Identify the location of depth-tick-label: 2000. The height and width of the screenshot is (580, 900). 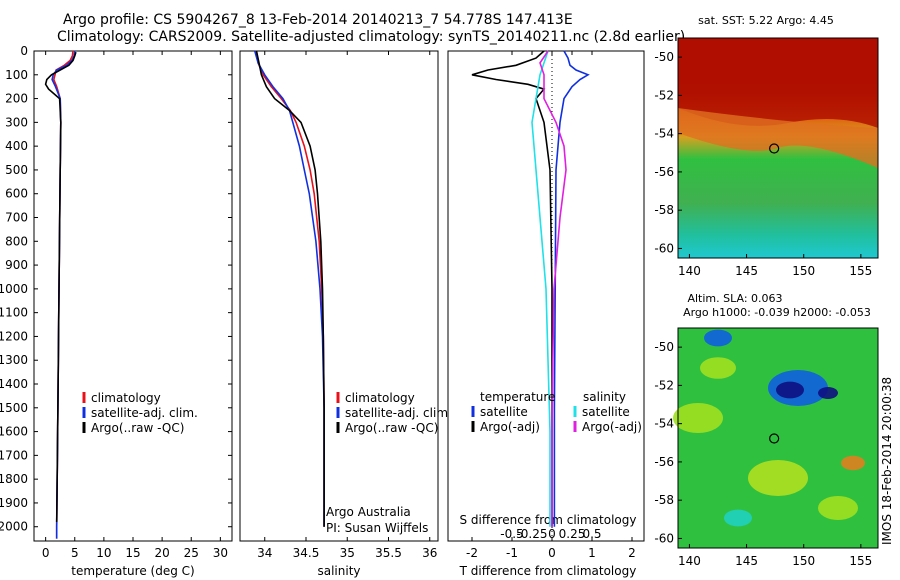
(14, 527).